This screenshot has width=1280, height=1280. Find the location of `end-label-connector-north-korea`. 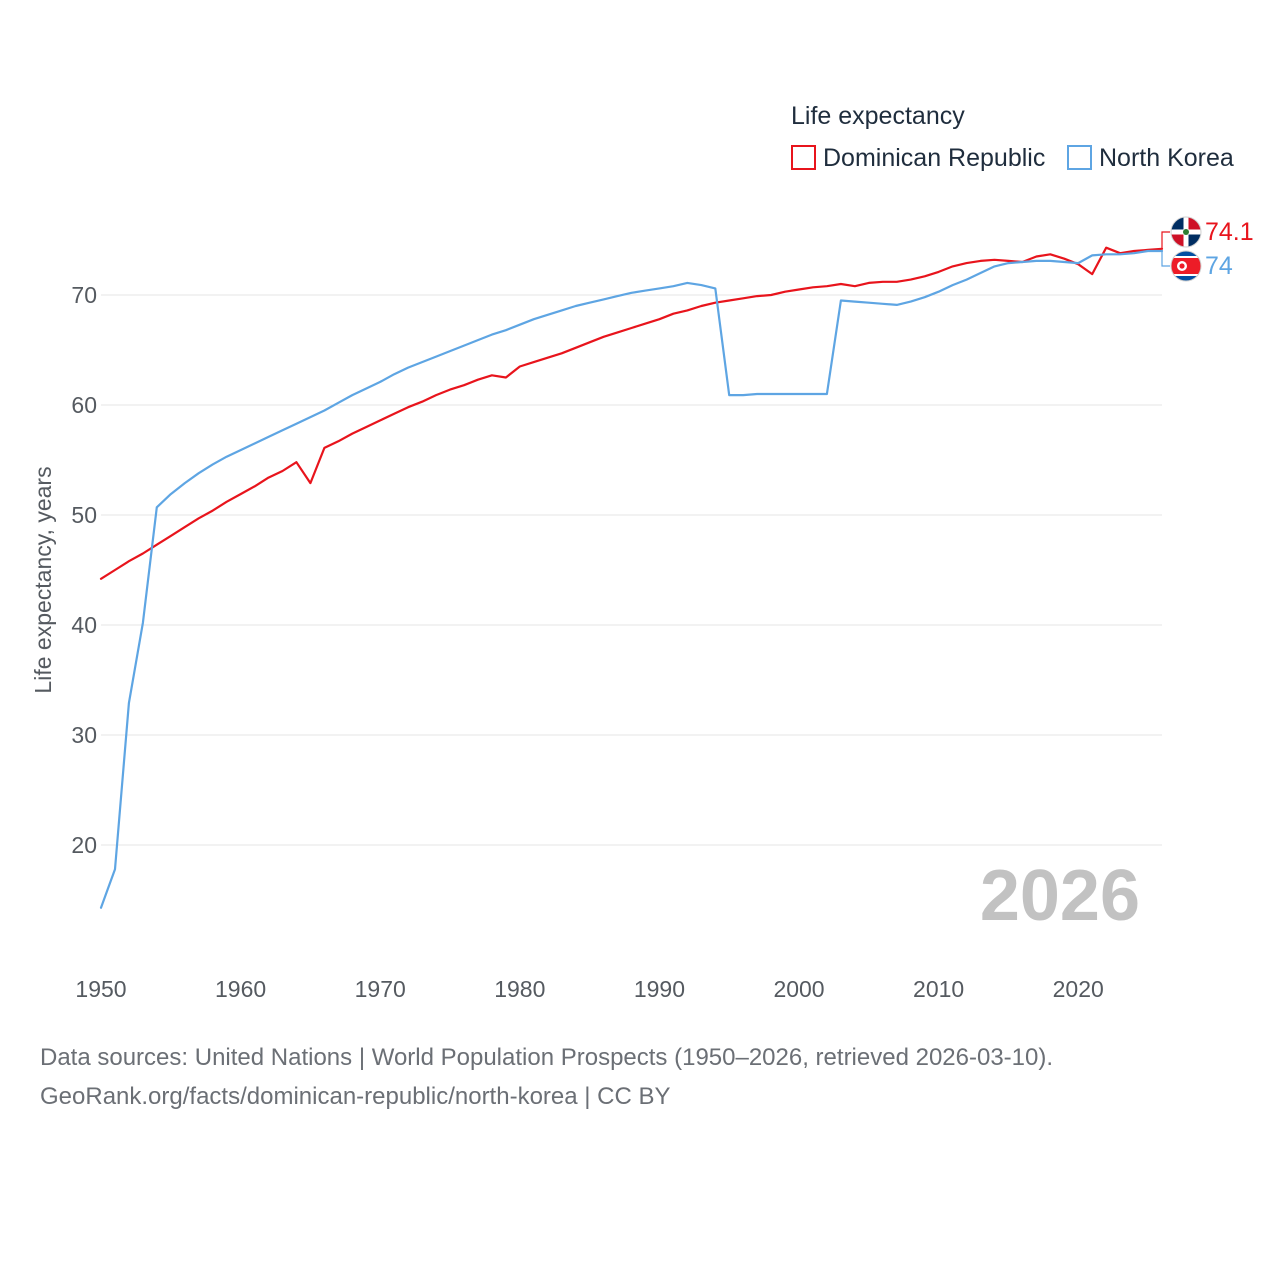

end-label-connector-north-korea is located at coordinates (1165, 258).